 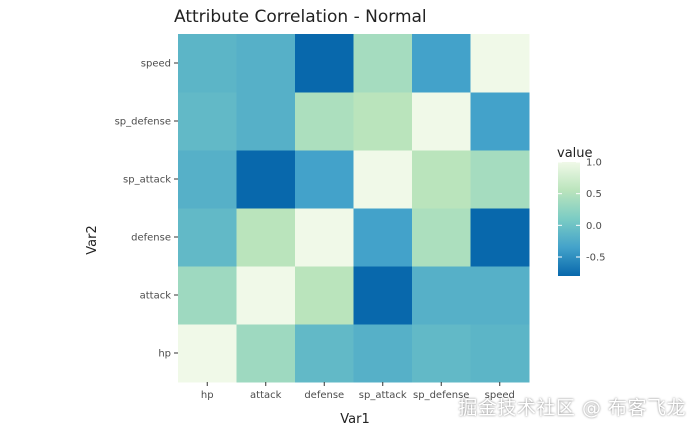 I want to click on heatmap-cell-hp-speed, so click(x=207, y=63).